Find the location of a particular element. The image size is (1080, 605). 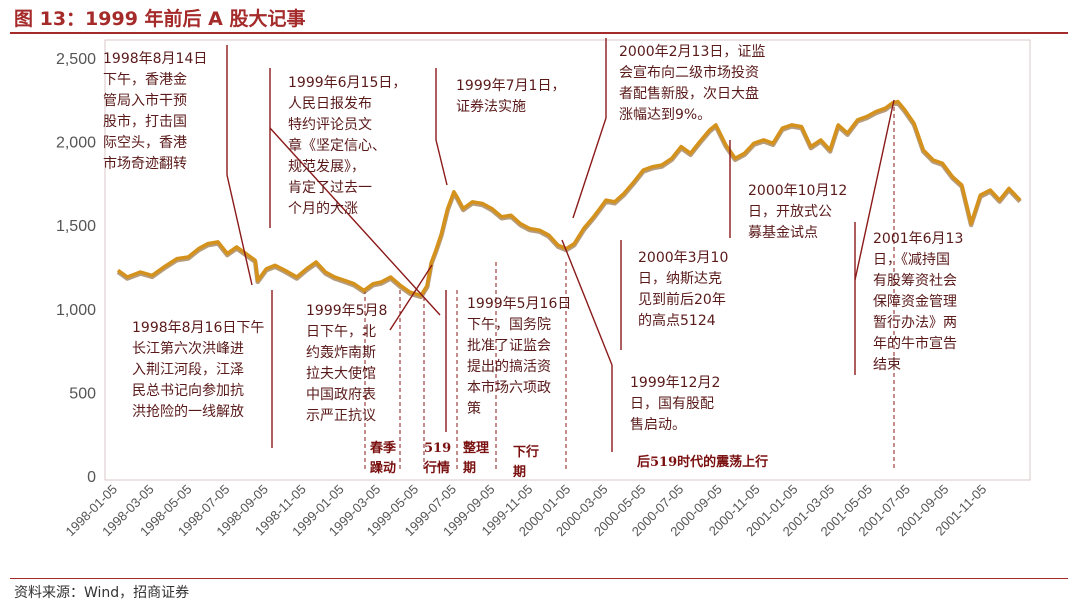

figure-title: 图 13：1999 年前后 A 股大记事 is located at coordinates (160, 19).